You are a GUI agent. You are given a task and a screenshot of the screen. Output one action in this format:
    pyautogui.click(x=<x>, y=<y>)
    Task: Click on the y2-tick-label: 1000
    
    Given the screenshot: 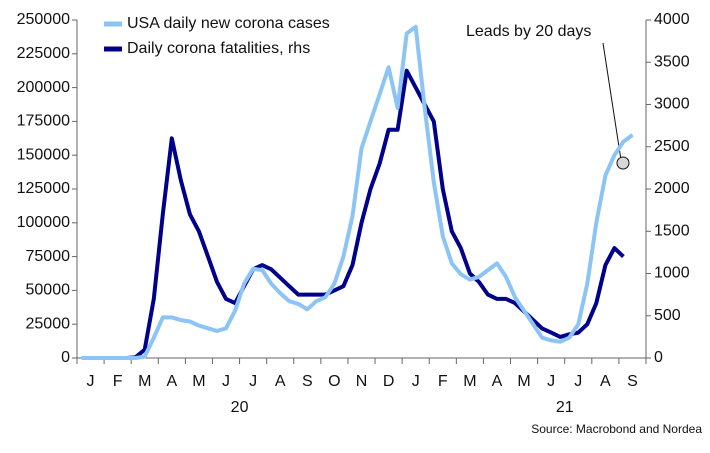 What is the action you would take?
    pyautogui.click(x=672, y=273)
    